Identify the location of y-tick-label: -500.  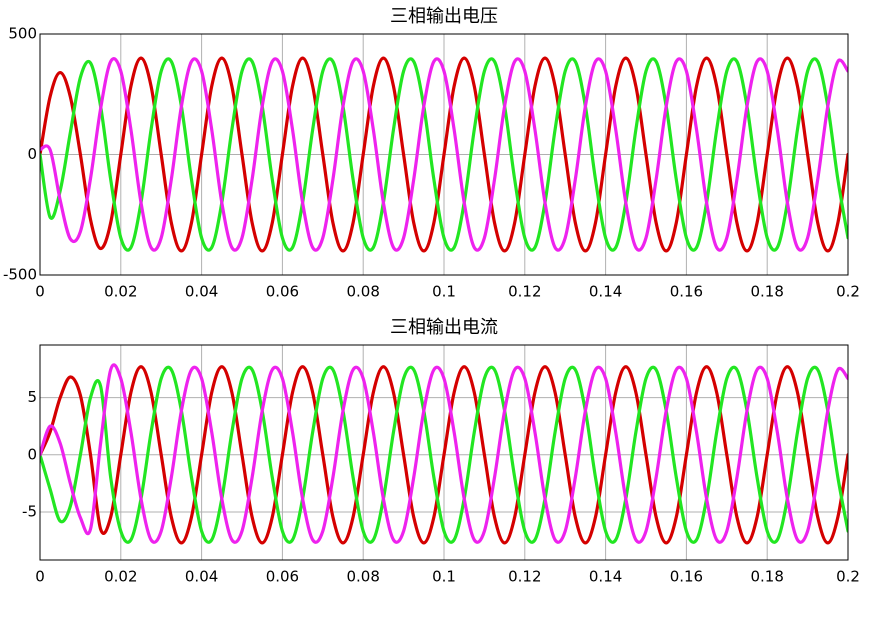
(20, 275).